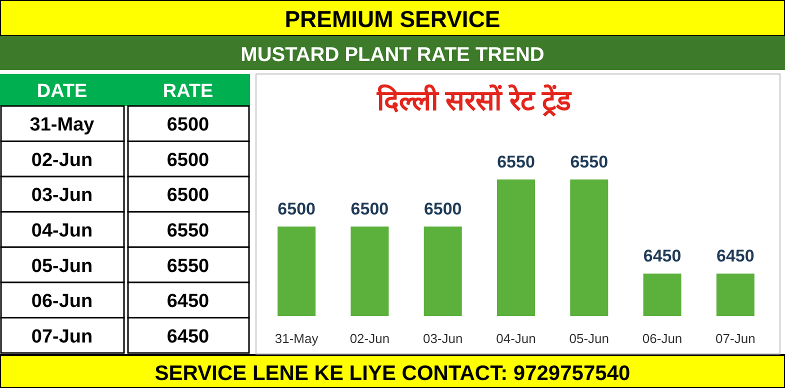 This screenshot has height=388, width=785. What do you see at coordinates (736, 338) in the screenshot?
I see `x-tick-label: 07-Jun` at bounding box center [736, 338].